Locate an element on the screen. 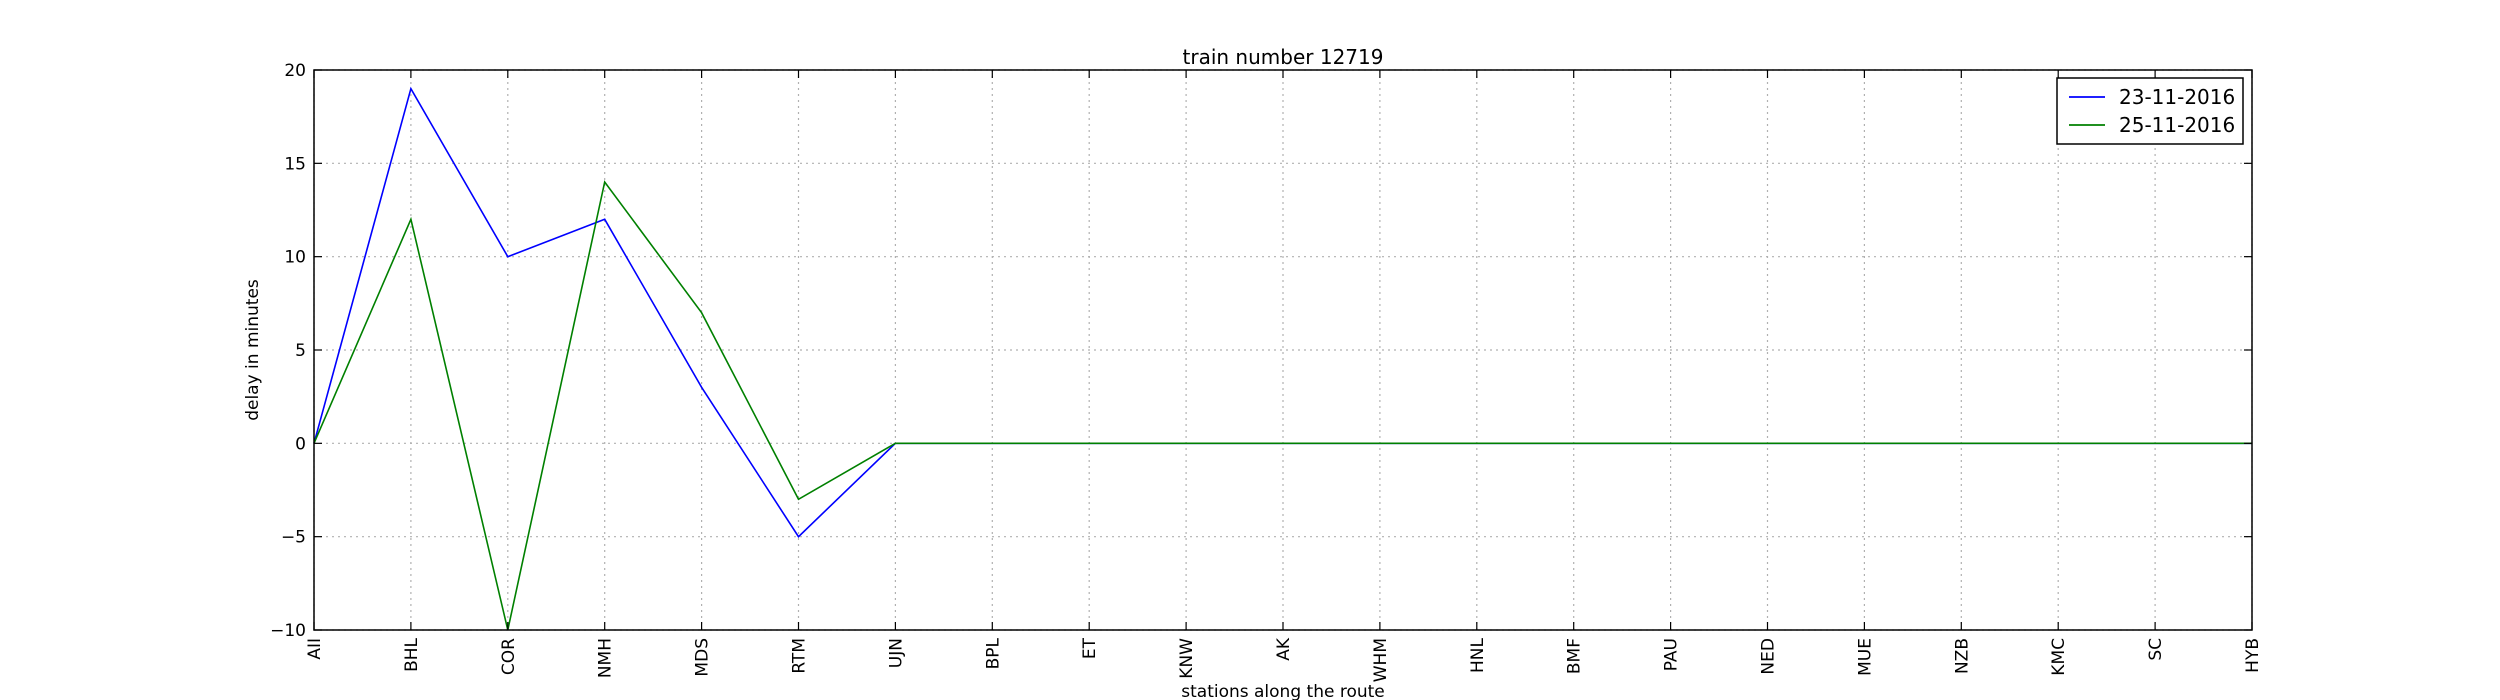 The height and width of the screenshot is (700, 2500). y-tick-label: 20 is located at coordinates (295, 71).